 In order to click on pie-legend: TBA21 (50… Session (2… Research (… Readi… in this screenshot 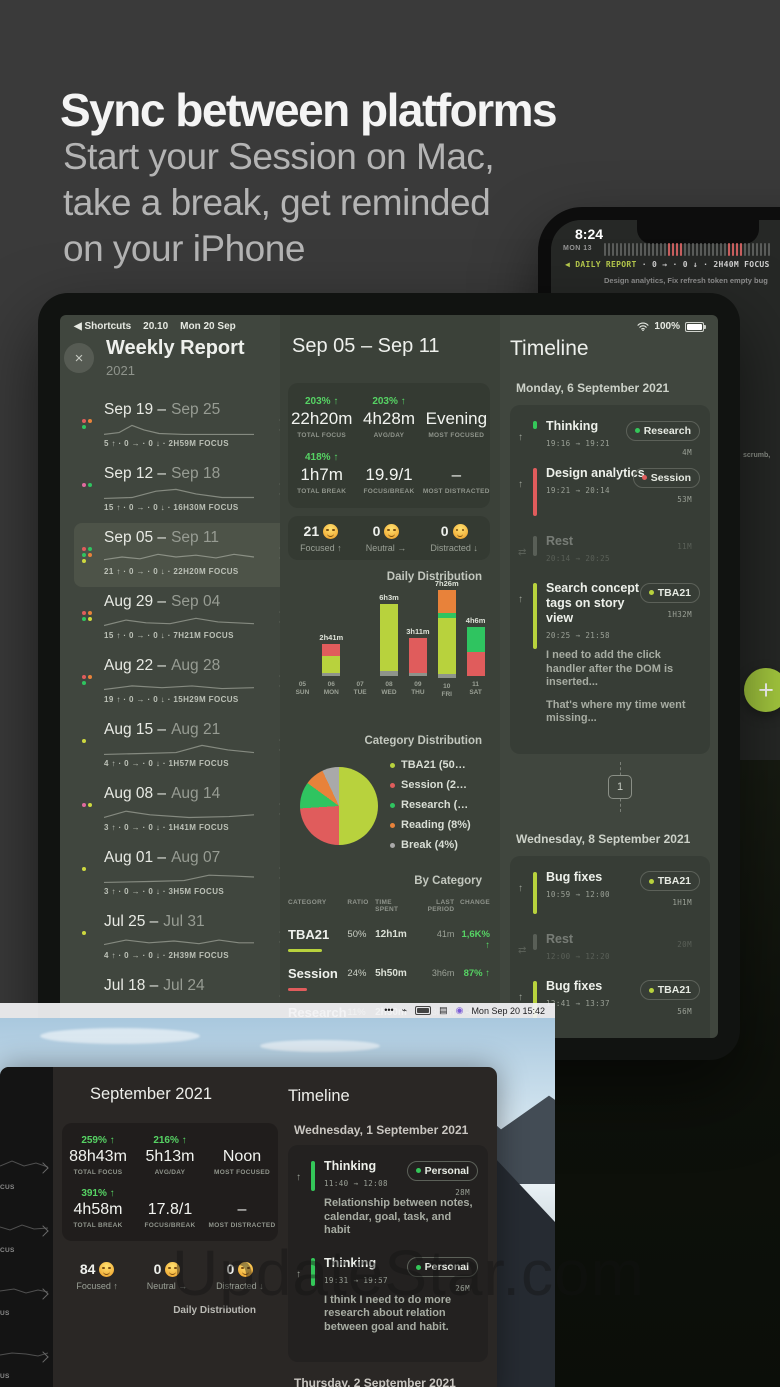, I will do `click(430, 809)`.